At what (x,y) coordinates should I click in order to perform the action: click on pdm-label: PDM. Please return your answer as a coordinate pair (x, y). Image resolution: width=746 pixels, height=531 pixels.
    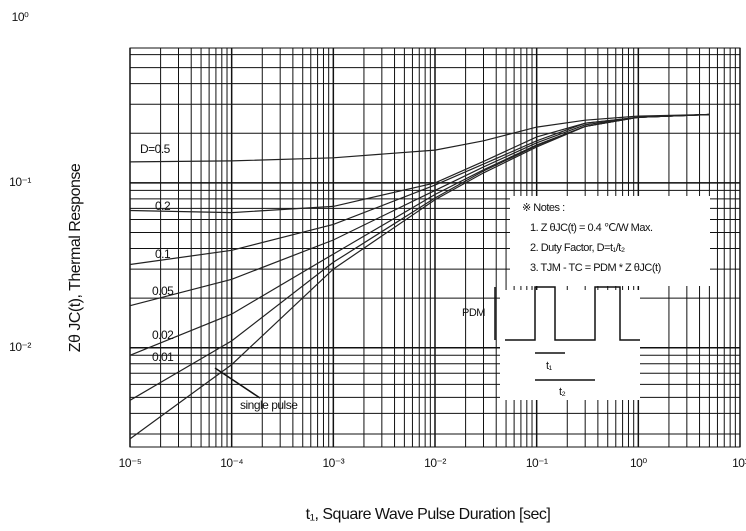
    Looking at the image, I should click on (473, 313).